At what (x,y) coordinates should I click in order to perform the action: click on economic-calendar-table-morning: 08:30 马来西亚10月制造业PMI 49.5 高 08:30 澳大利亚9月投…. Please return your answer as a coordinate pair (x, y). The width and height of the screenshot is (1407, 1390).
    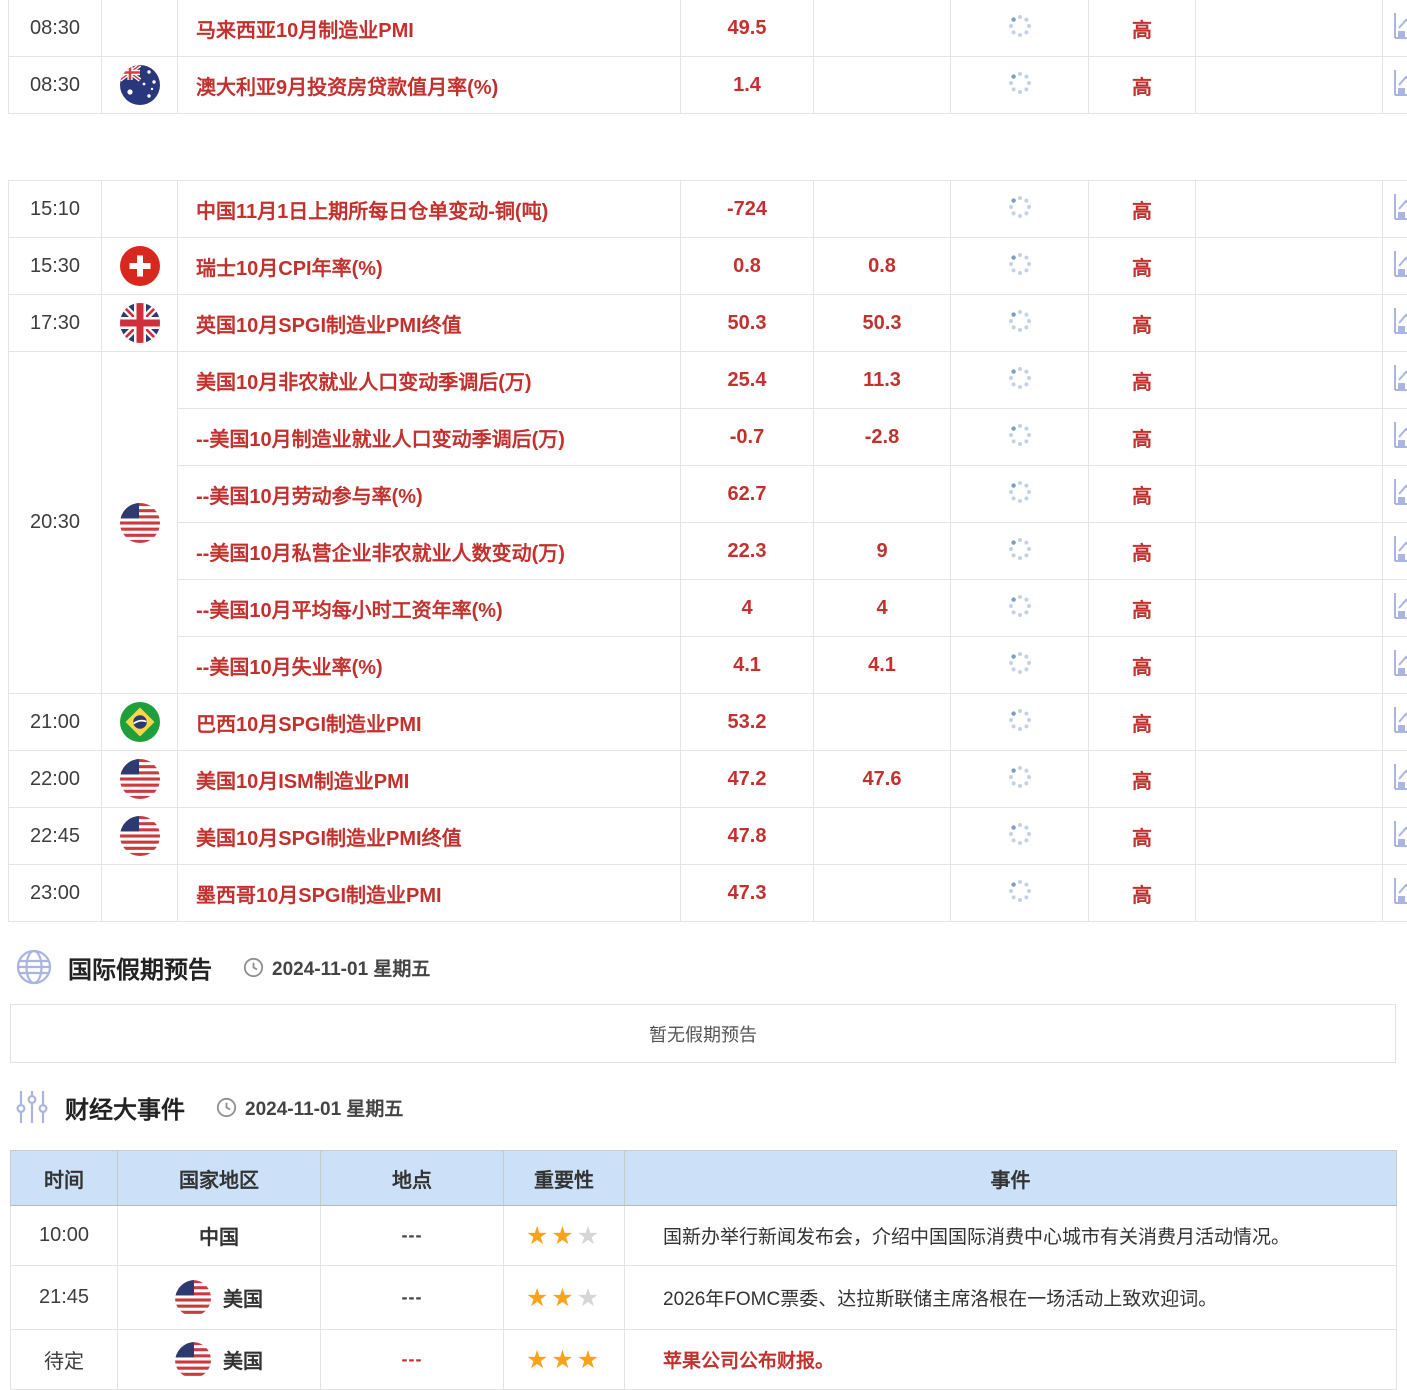
    Looking at the image, I should click on (707, 57).